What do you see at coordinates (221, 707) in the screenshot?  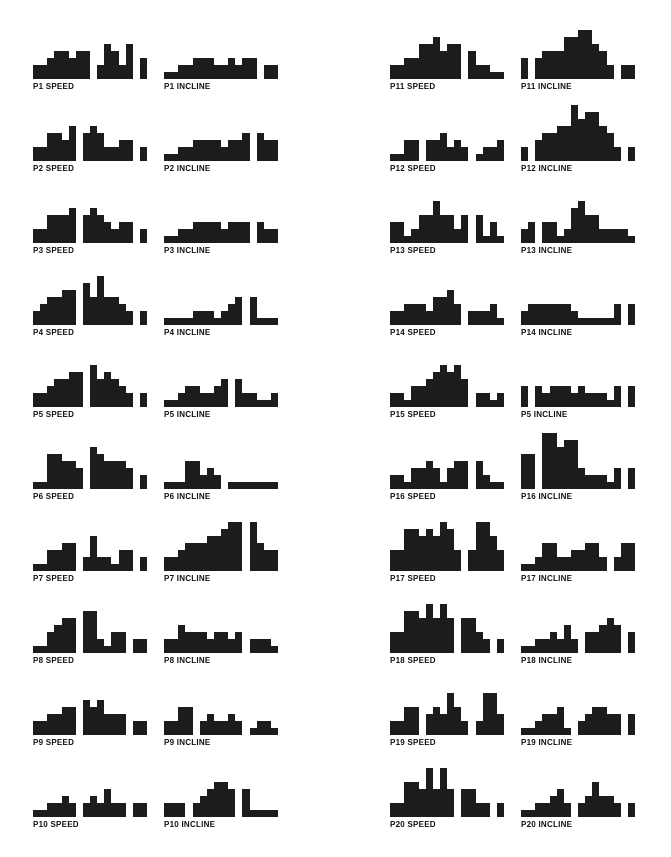 I see `profile-chart: P9 INCLINE` at bounding box center [221, 707].